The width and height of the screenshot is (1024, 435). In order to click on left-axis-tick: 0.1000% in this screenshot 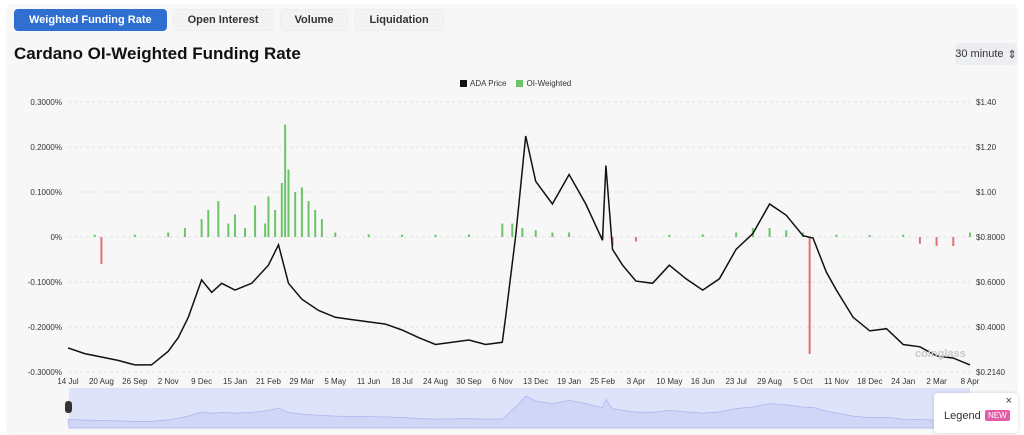, I will do `click(46, 192)`.